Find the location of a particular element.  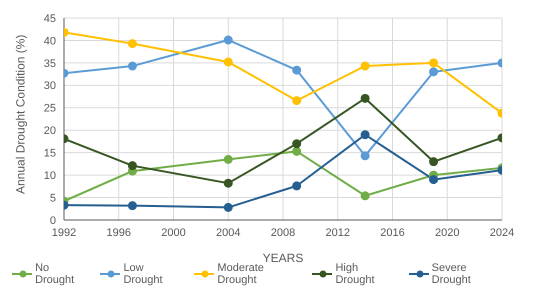

y-tick-label: 20 is located at coordinates (50, 131).